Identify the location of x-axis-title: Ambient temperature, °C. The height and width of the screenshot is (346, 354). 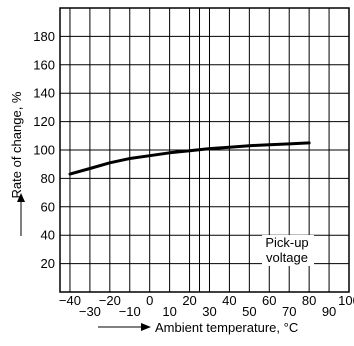
(198, 327).